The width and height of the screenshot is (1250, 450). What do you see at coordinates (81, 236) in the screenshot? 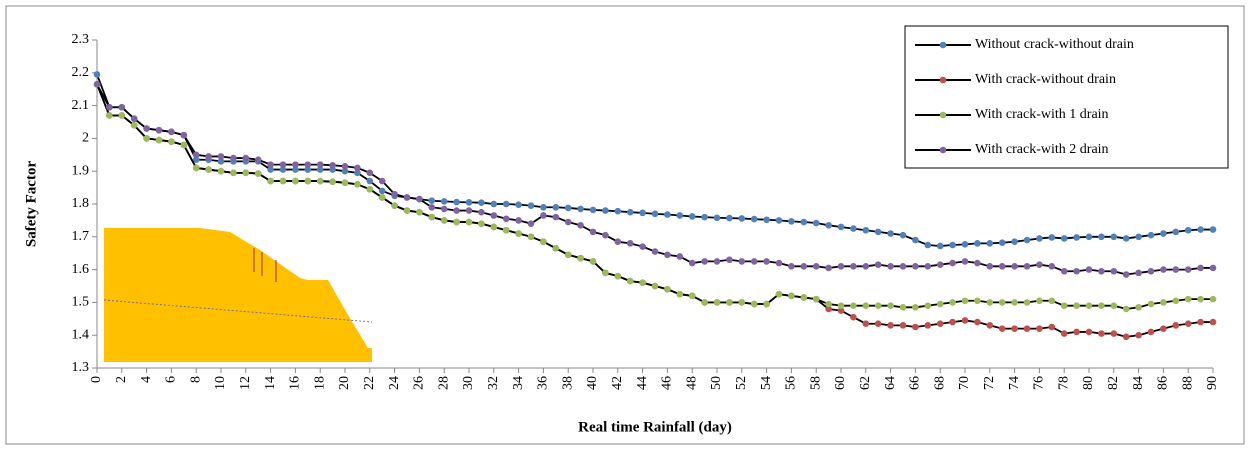
I see `y-tick-label: 1.7` at bounding box center [81, 236].